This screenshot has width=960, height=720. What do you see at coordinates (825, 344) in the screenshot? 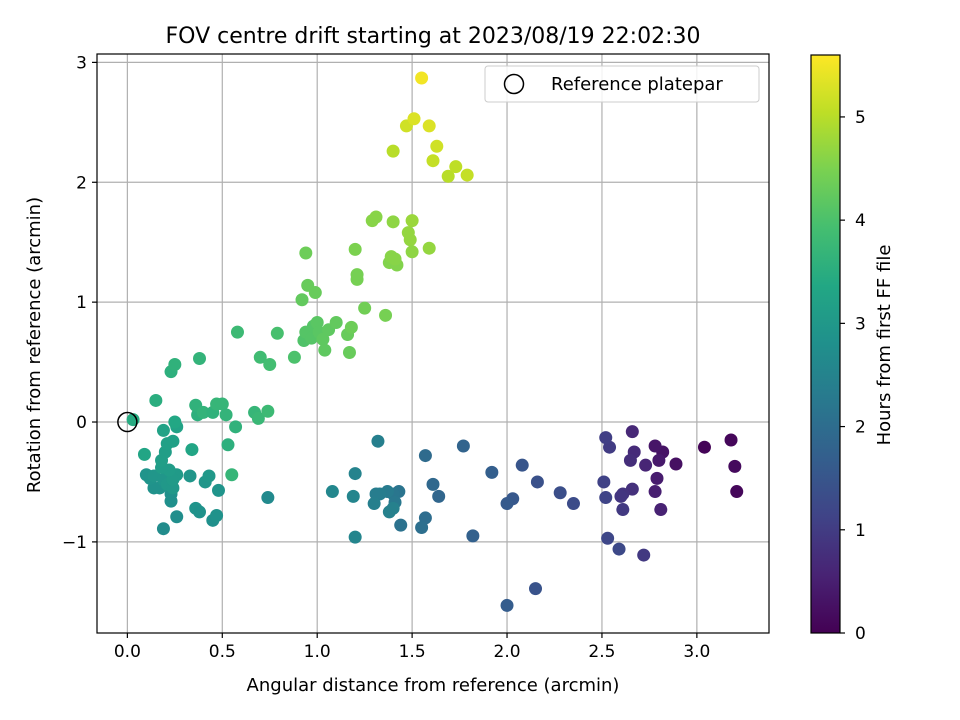
I see `colorbar-gradient` at bounding box center [825, 344].